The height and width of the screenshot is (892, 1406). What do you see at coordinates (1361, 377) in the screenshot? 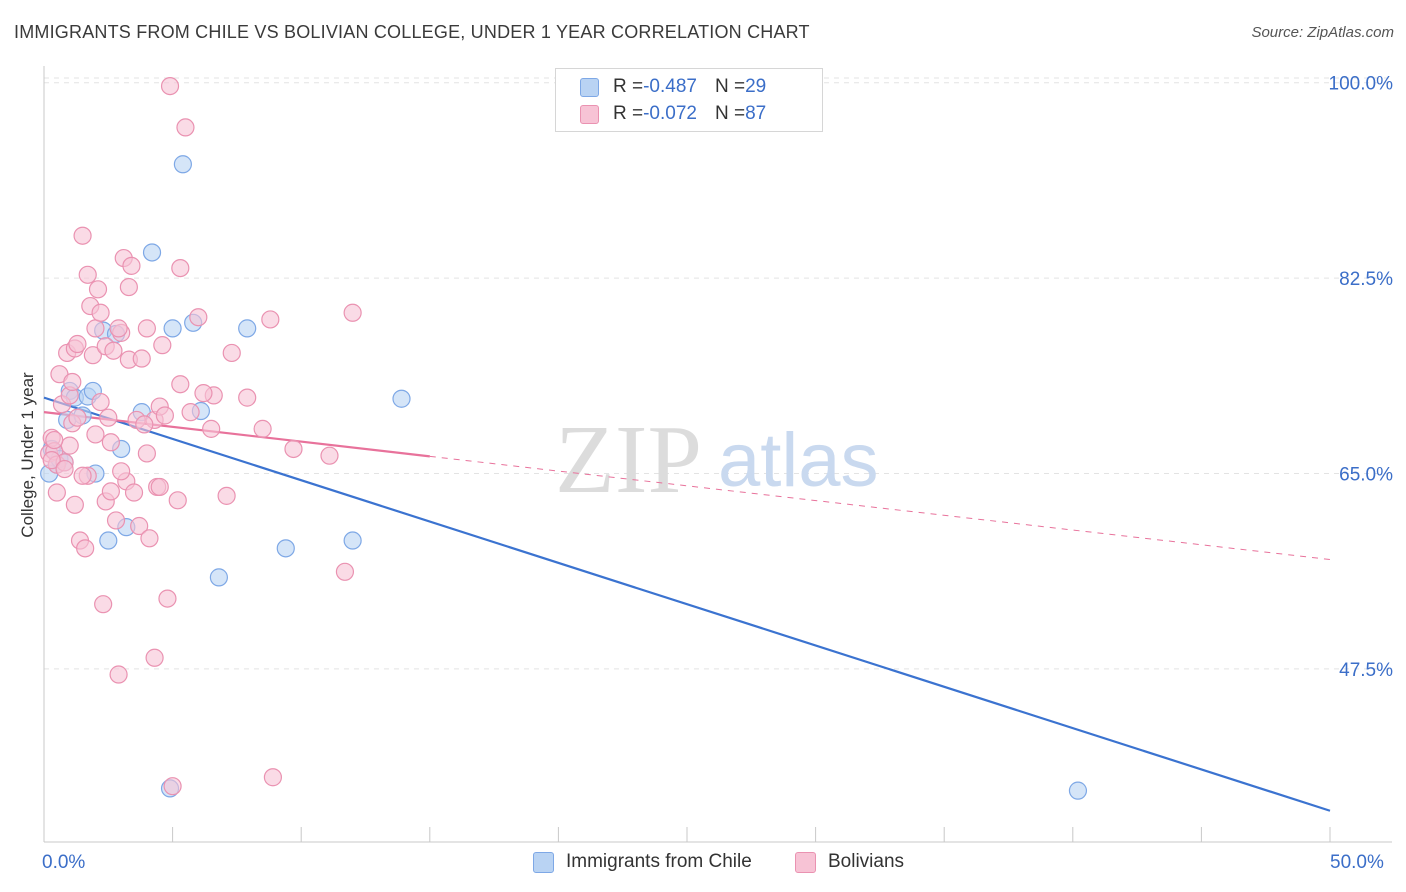
I see `y-tick-labels: 47.5% 65.0% 82.5% 100.0%` at bounding box center [1361, 377].